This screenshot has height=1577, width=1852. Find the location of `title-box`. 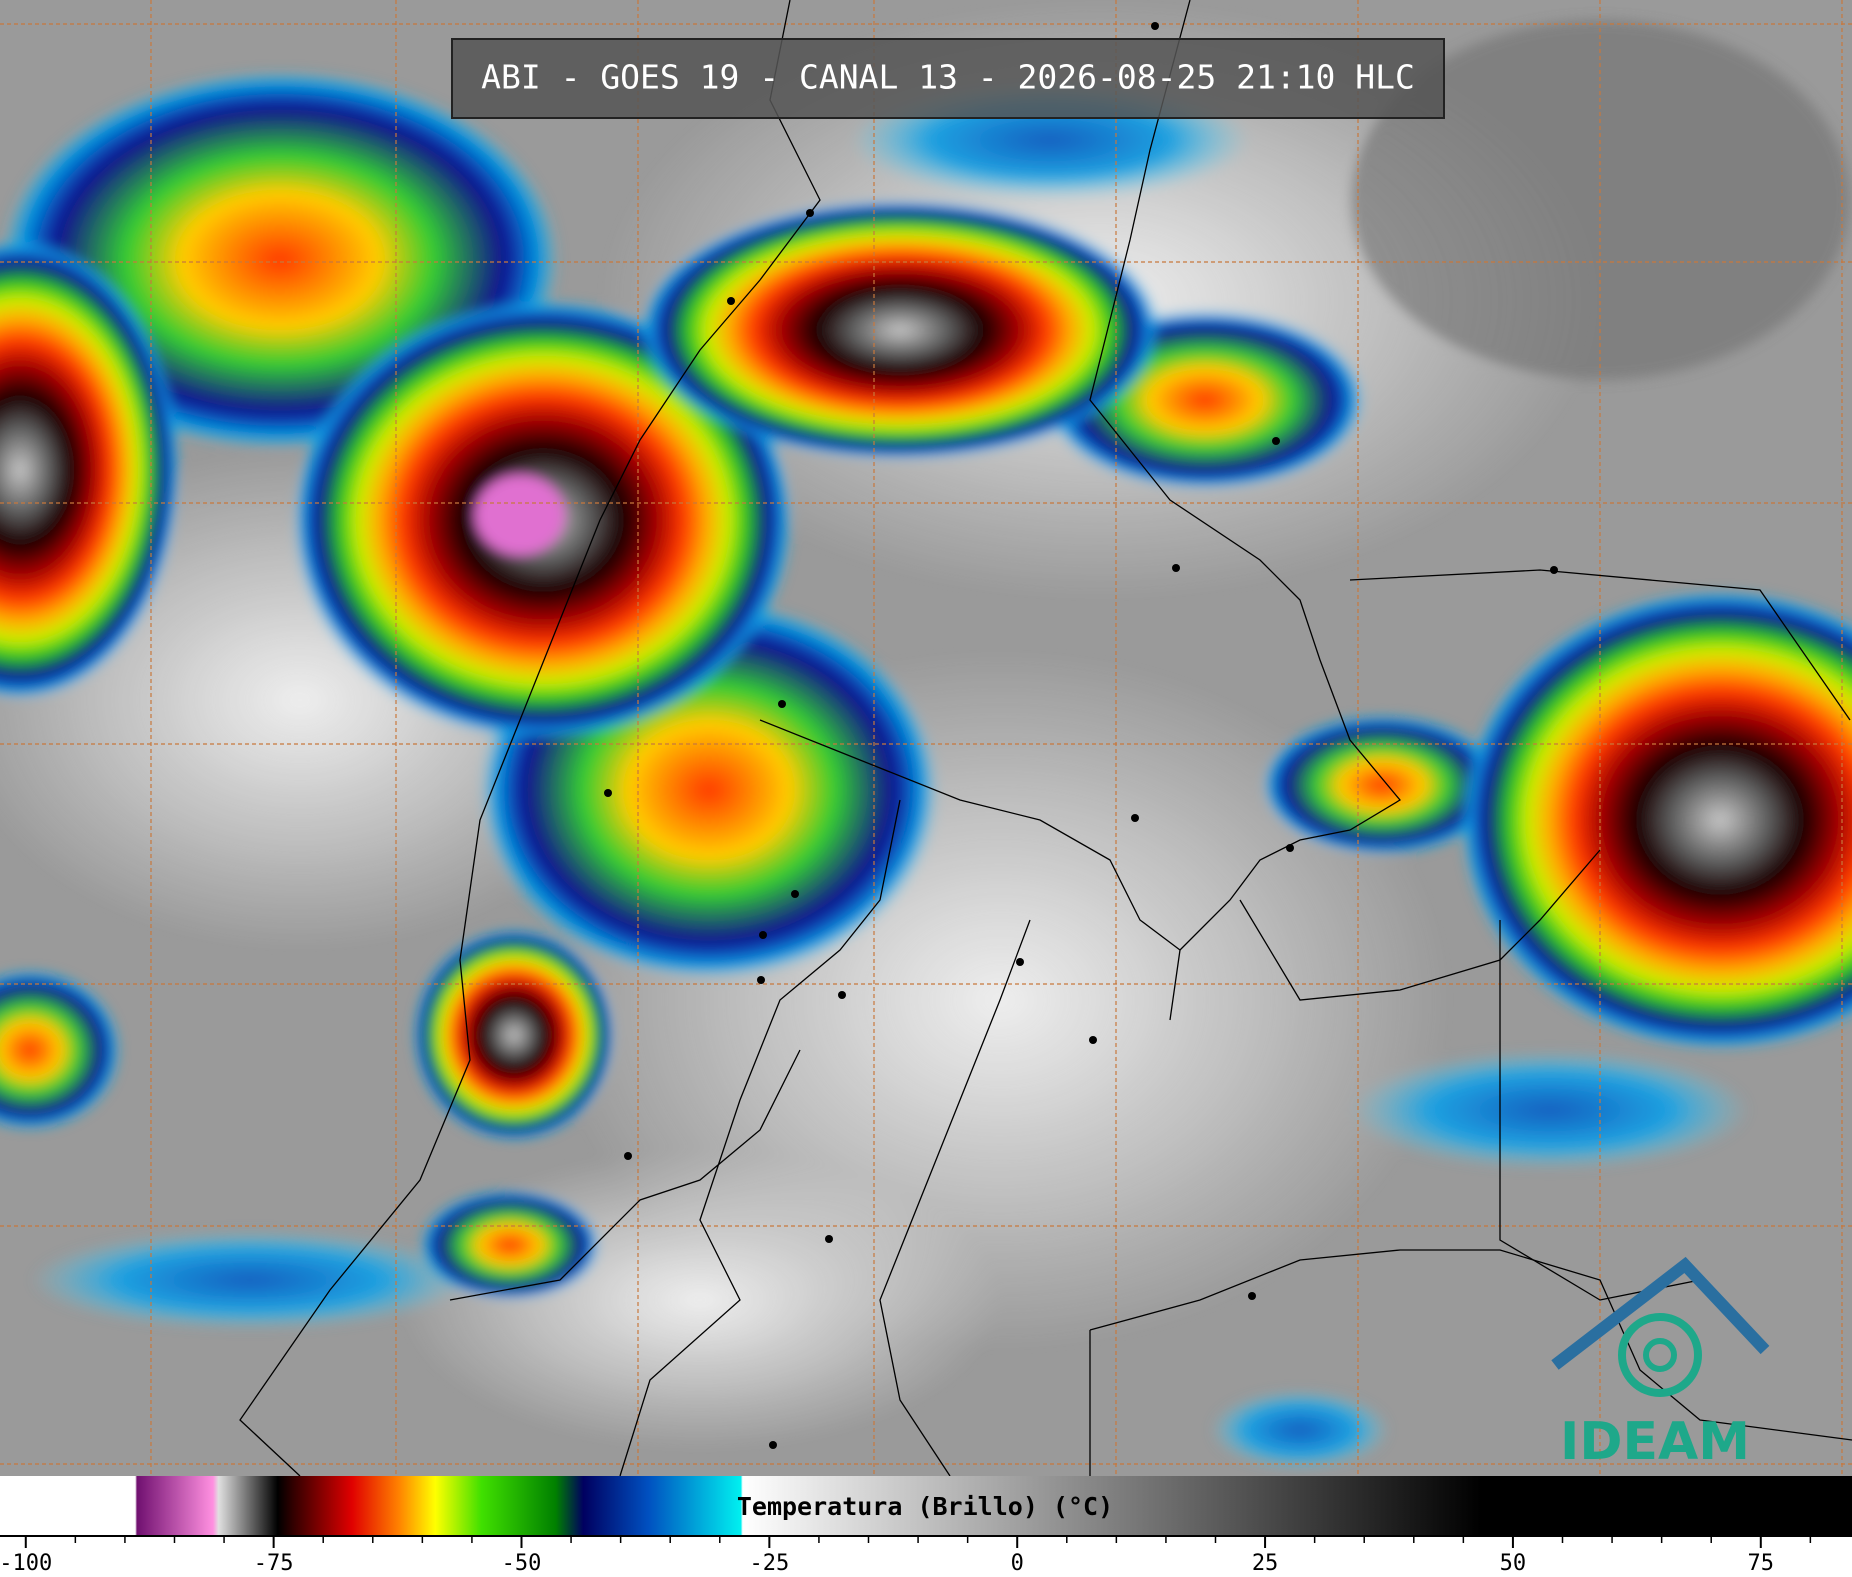

title-box is located at coordinates (948, 78).